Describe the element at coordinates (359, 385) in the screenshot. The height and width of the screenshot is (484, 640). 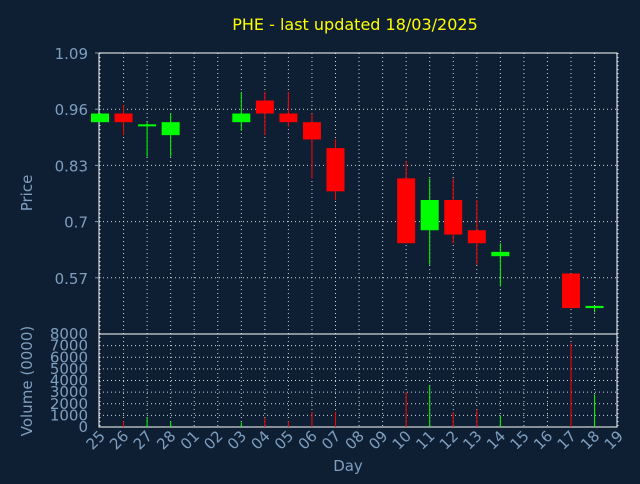
I see `volume-bars` at that location.